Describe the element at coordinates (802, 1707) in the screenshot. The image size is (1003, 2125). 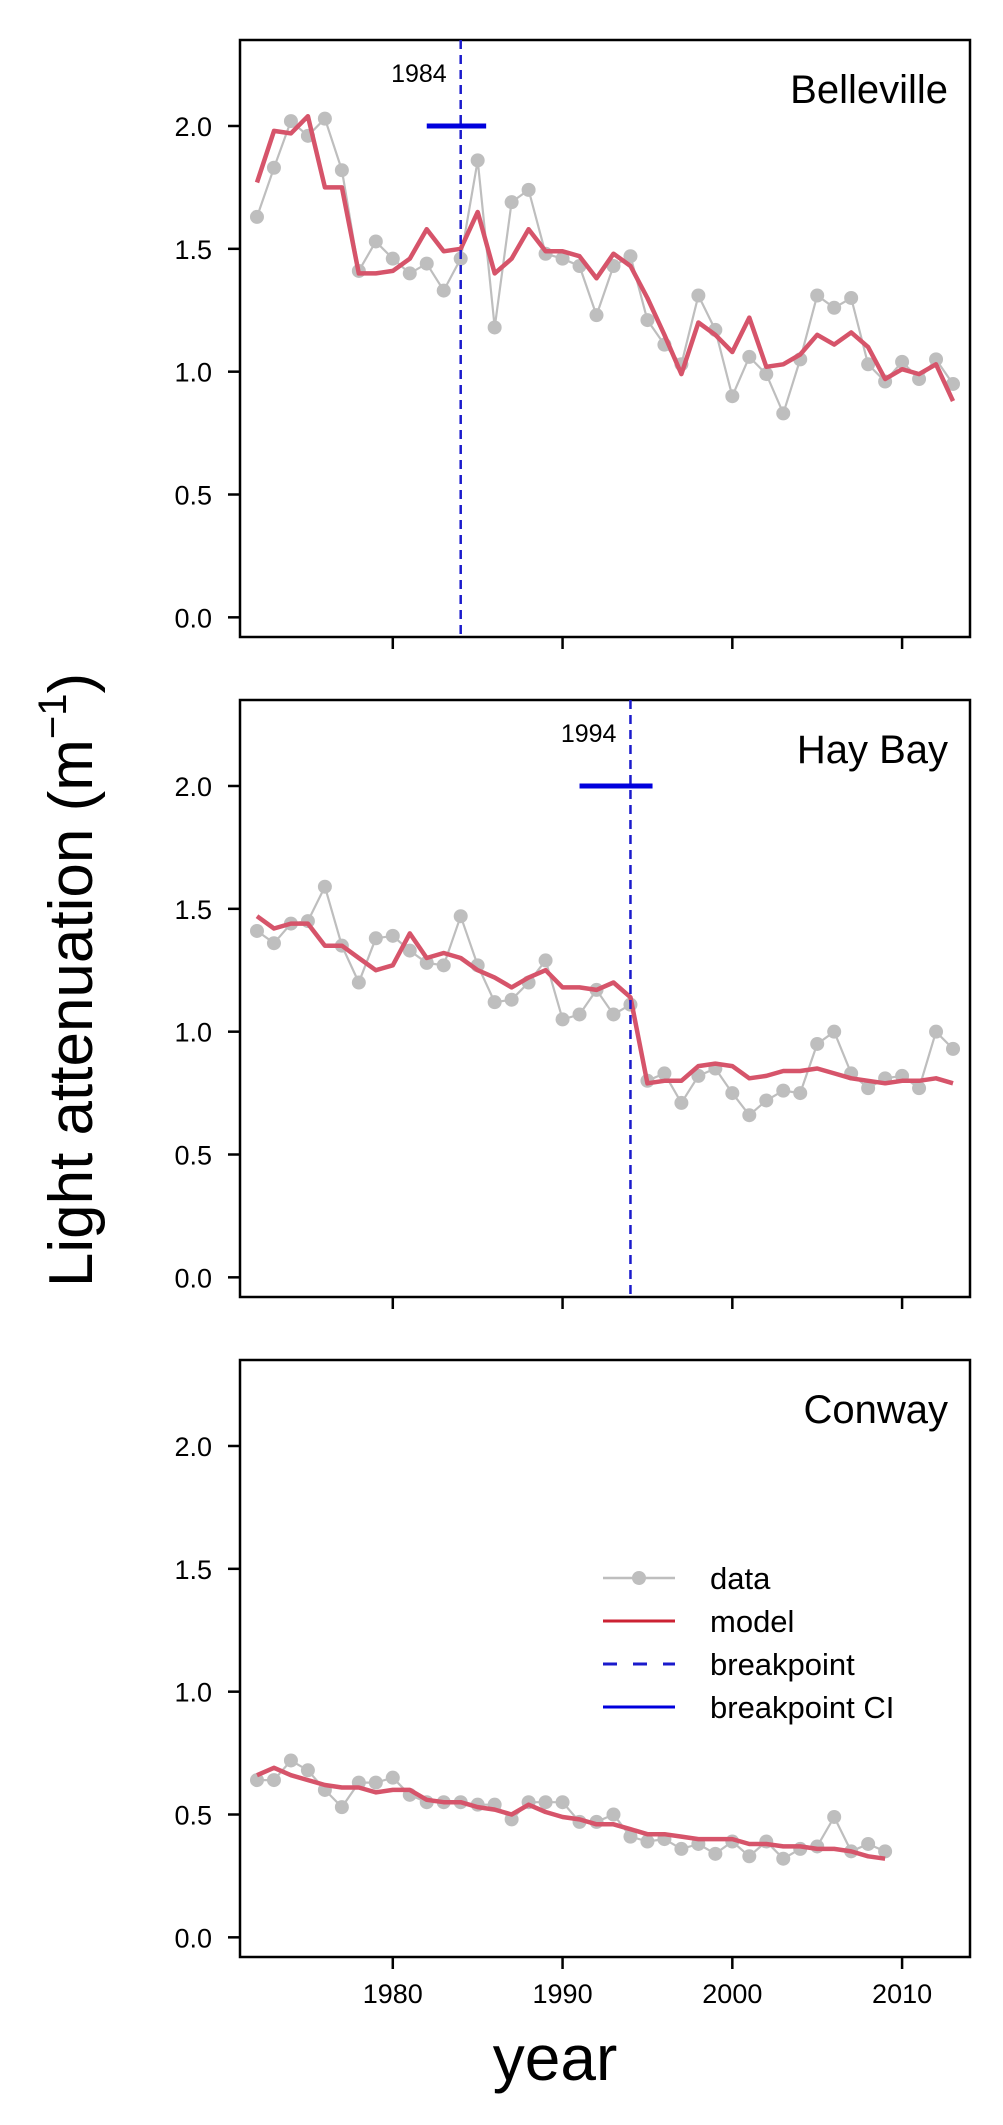
I see `legend-label: breakpoint CI` at that location.